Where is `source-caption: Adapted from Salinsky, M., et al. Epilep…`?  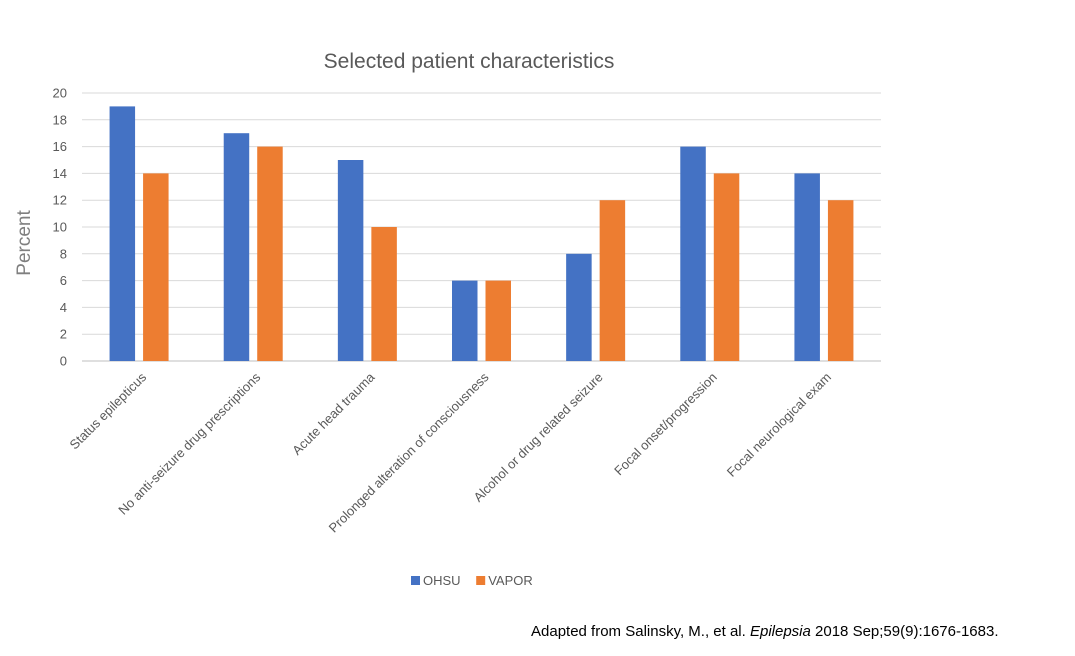 source-caption: Adapted from Salinsky, M., et al. Epilep… is located at coordinates (765, 631).